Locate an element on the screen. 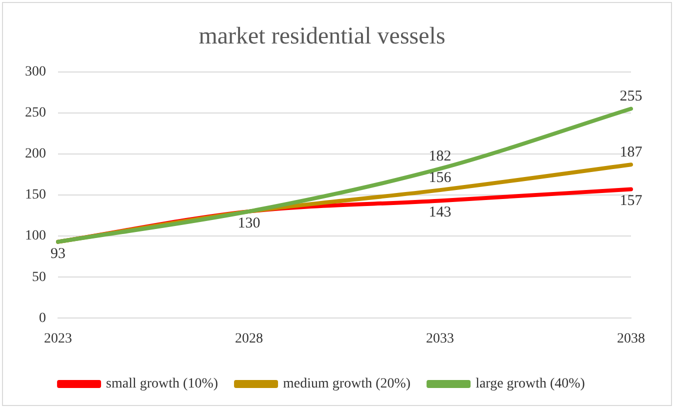  data-label: 157 is located at coordinates (631, 201).